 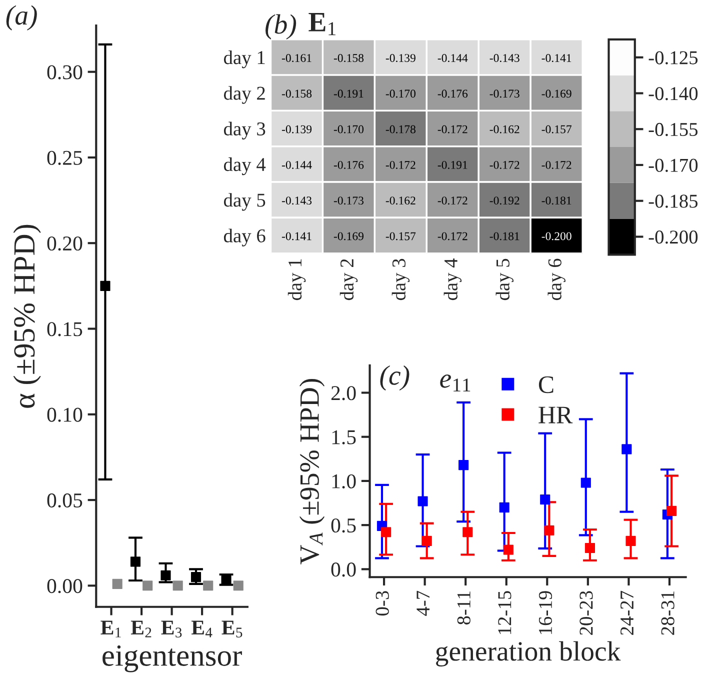 What do you see at coordinates (110, 629) in the screenshot?
I see `x-tick-label: E$_{1}$` at bounding box center [110, 629].